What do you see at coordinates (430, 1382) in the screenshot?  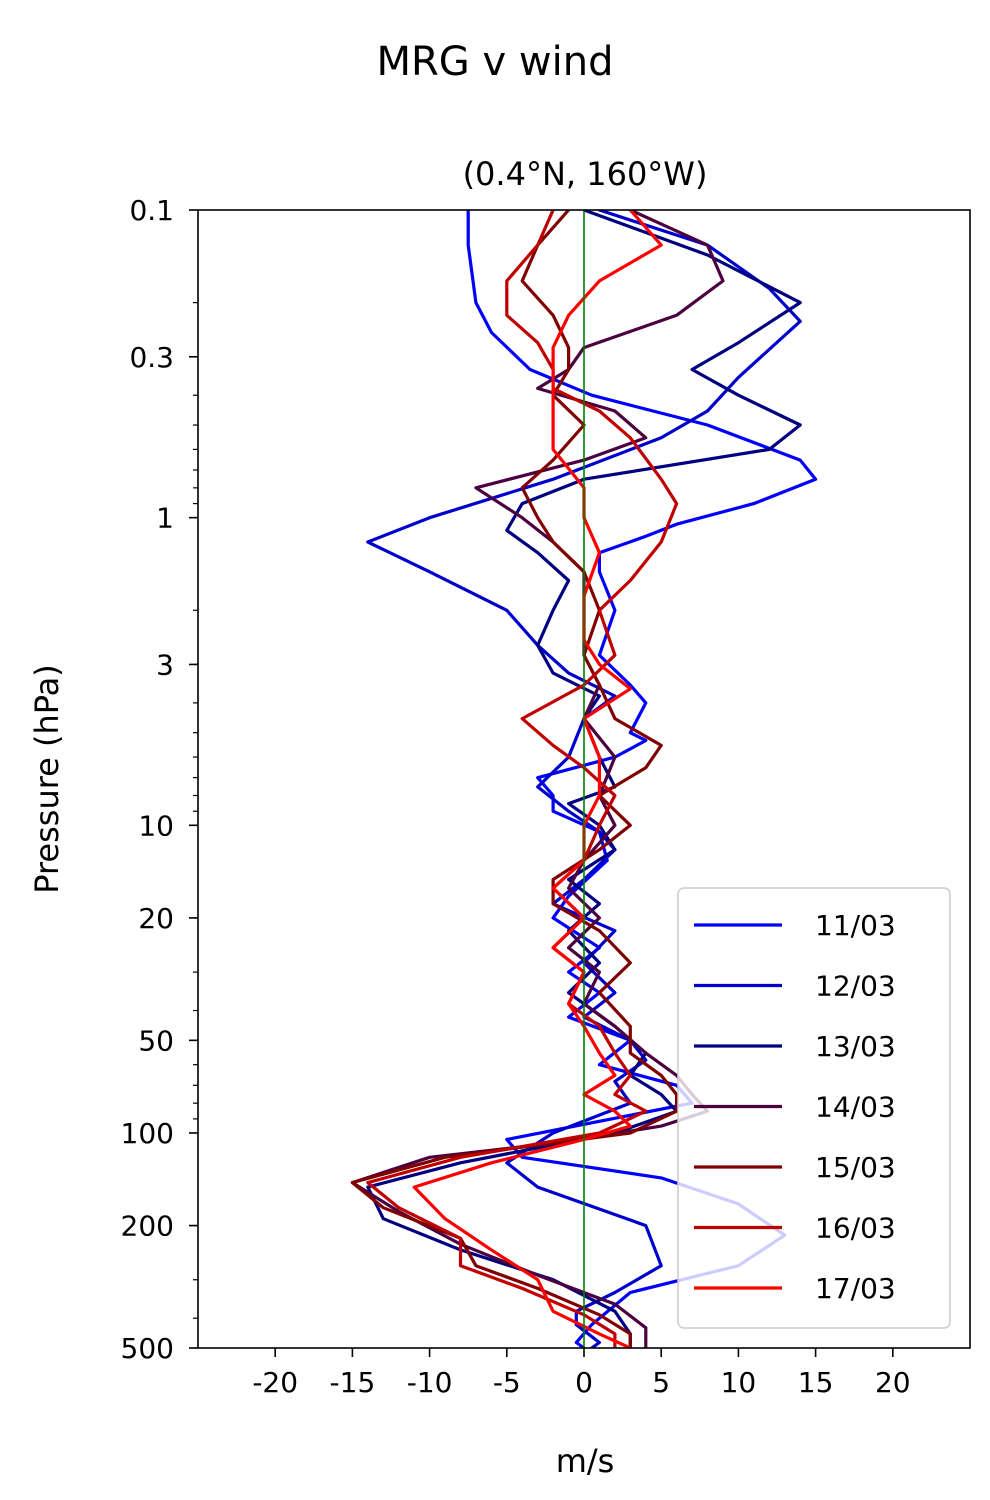 I see `x-tick-label: -10` at bounding box center [430, 1382].